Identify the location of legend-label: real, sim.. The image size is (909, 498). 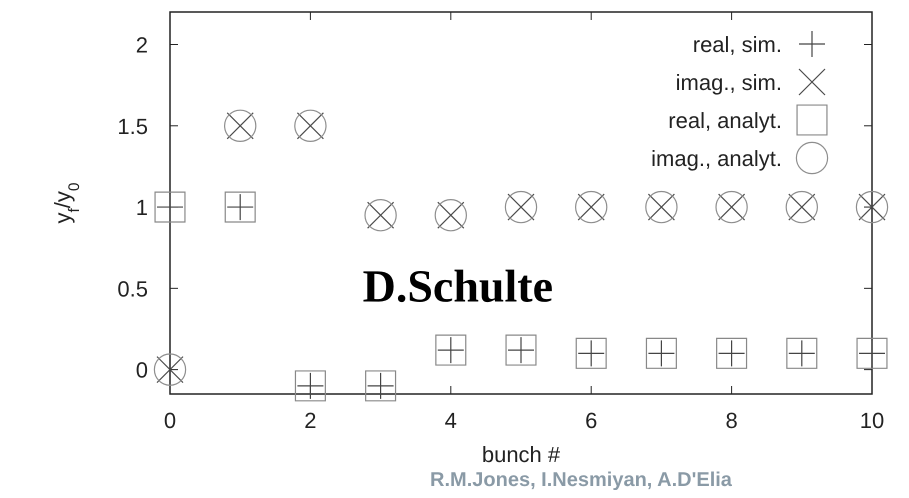
(737, 44).